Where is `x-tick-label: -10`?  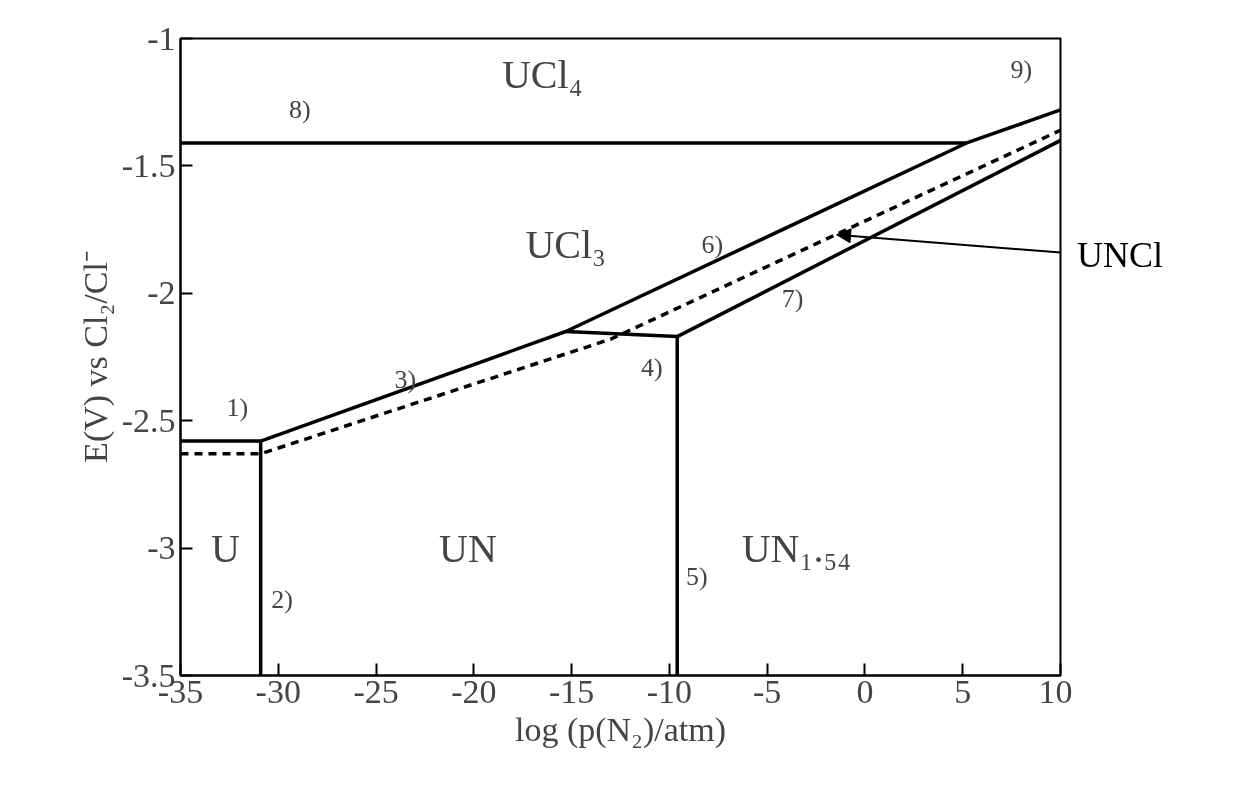
x-tick-label: -10 is located at coordinates (669, 691).